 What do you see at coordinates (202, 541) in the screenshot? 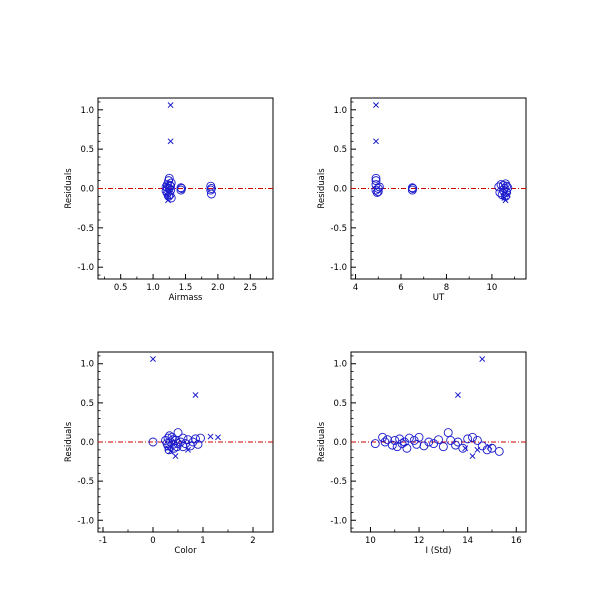
I see `x-tick-label: 1` at bounding box center [202, 541].